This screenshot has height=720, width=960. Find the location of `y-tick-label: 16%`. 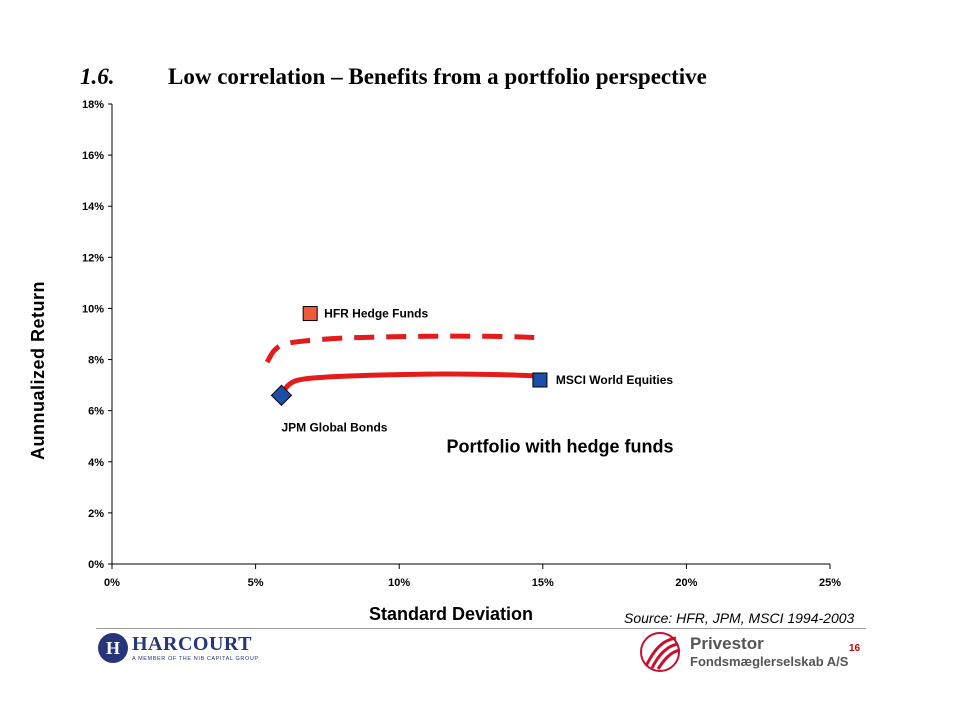

y-tick-label: 16% is located at coordinates (93, 156).